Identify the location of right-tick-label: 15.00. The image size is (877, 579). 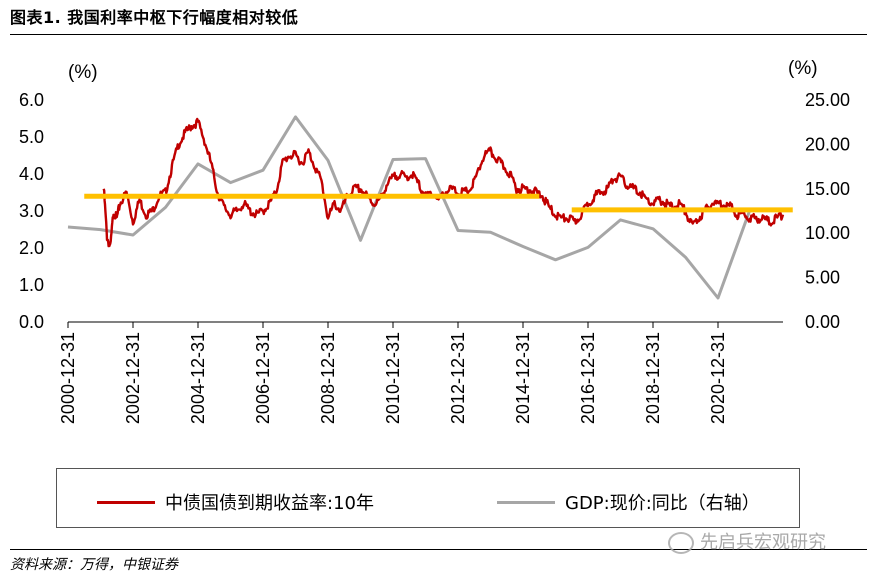
(827, 189).